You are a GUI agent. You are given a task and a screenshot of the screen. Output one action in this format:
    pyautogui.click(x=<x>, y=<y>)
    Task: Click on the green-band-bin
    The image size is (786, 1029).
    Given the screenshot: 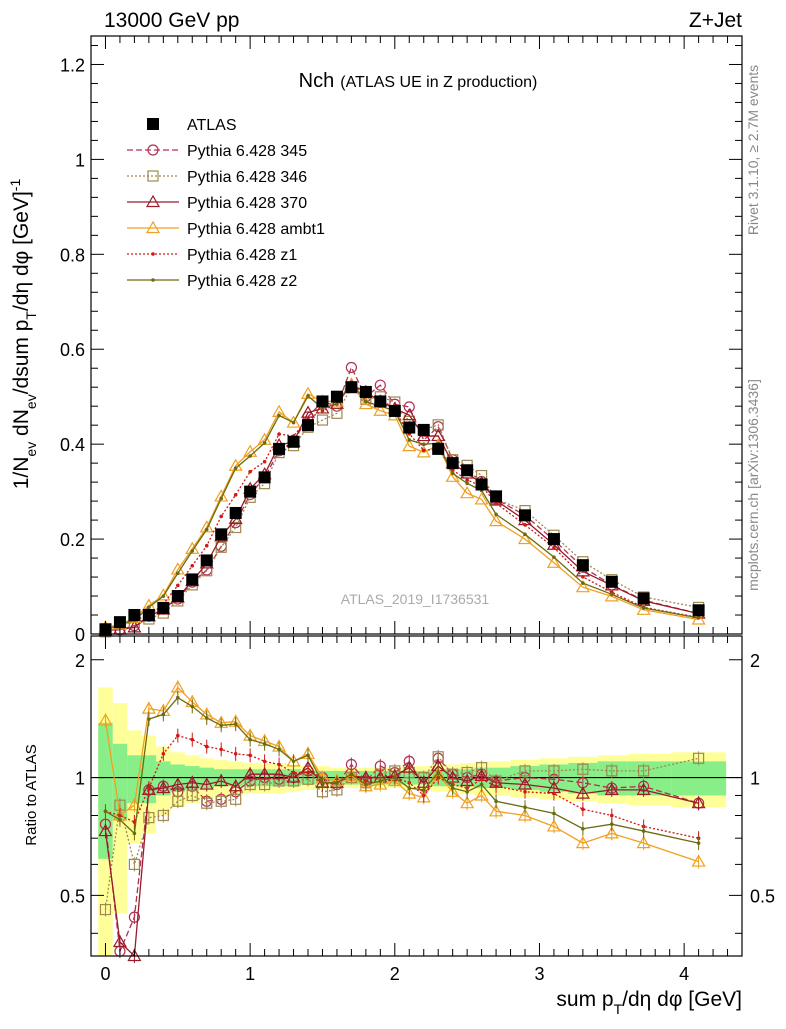 What is the action you would take?
    pyautogui.click(x=134, y=779)
    